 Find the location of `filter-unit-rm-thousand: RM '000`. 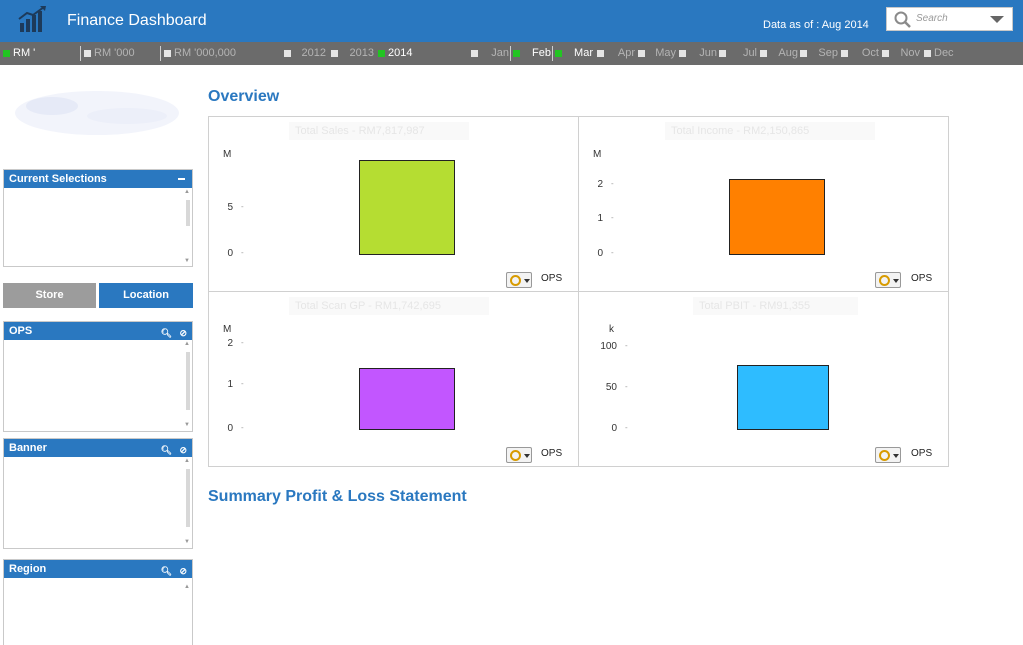

filter-unit-rm-thousand: RM '000 is located at coordinates (121, 53).